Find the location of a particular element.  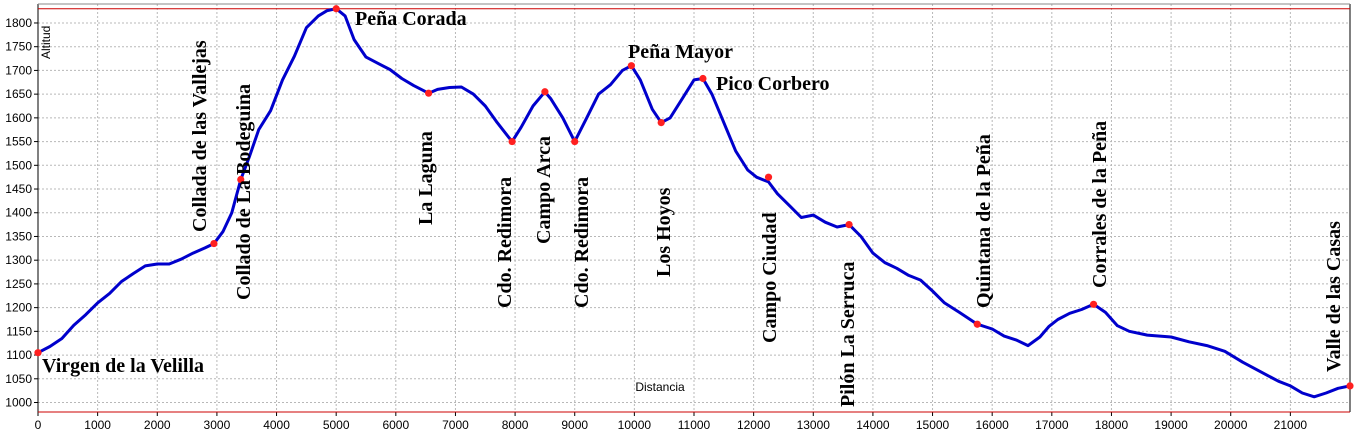

x-tick-label: 12000 is located at coordinates (754, 425).